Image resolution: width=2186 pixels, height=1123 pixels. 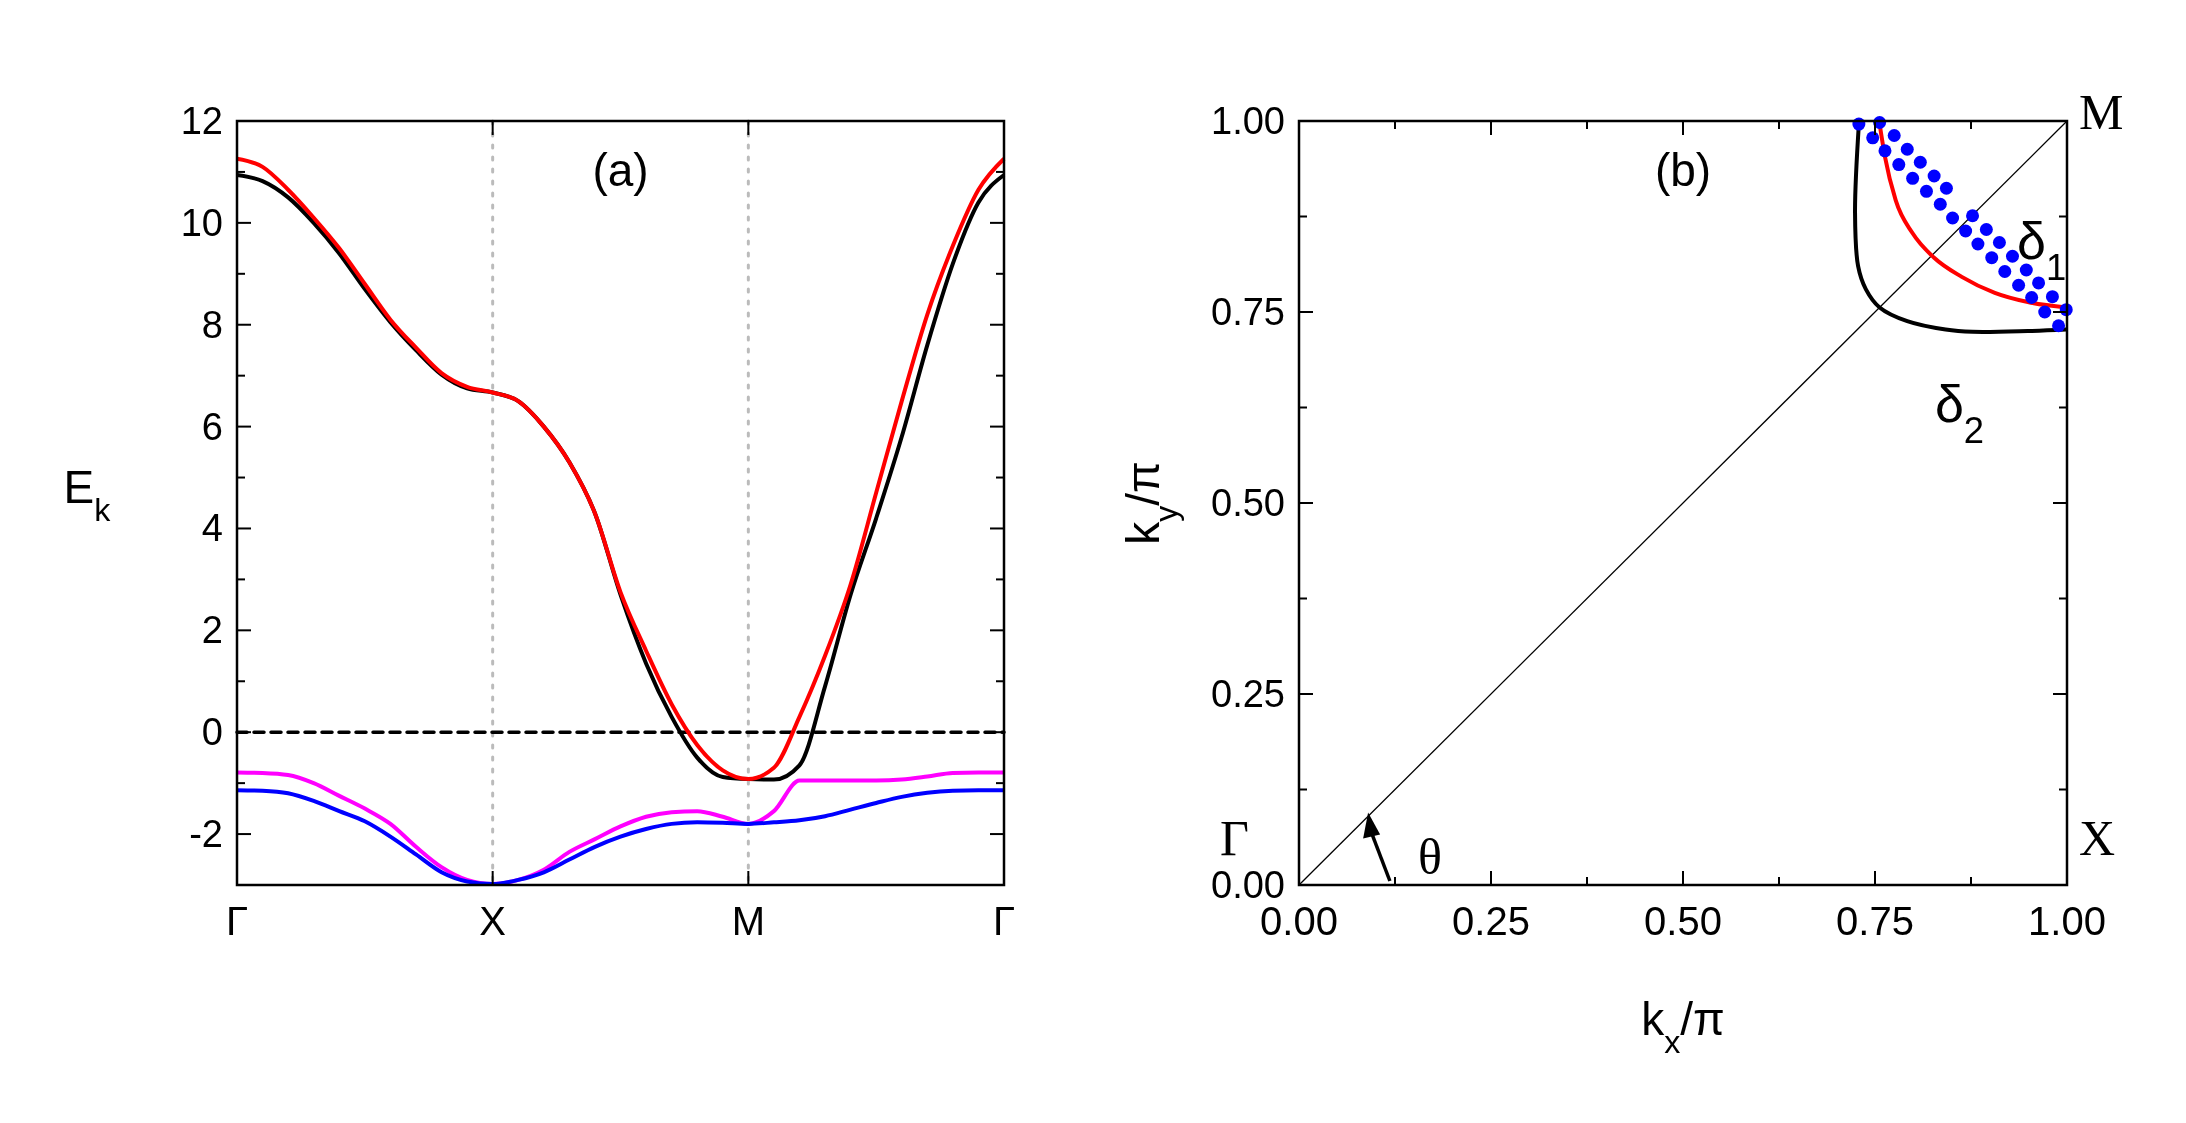 I want to click on y-tick-label: 0.50, so click(x=1248, y=503).